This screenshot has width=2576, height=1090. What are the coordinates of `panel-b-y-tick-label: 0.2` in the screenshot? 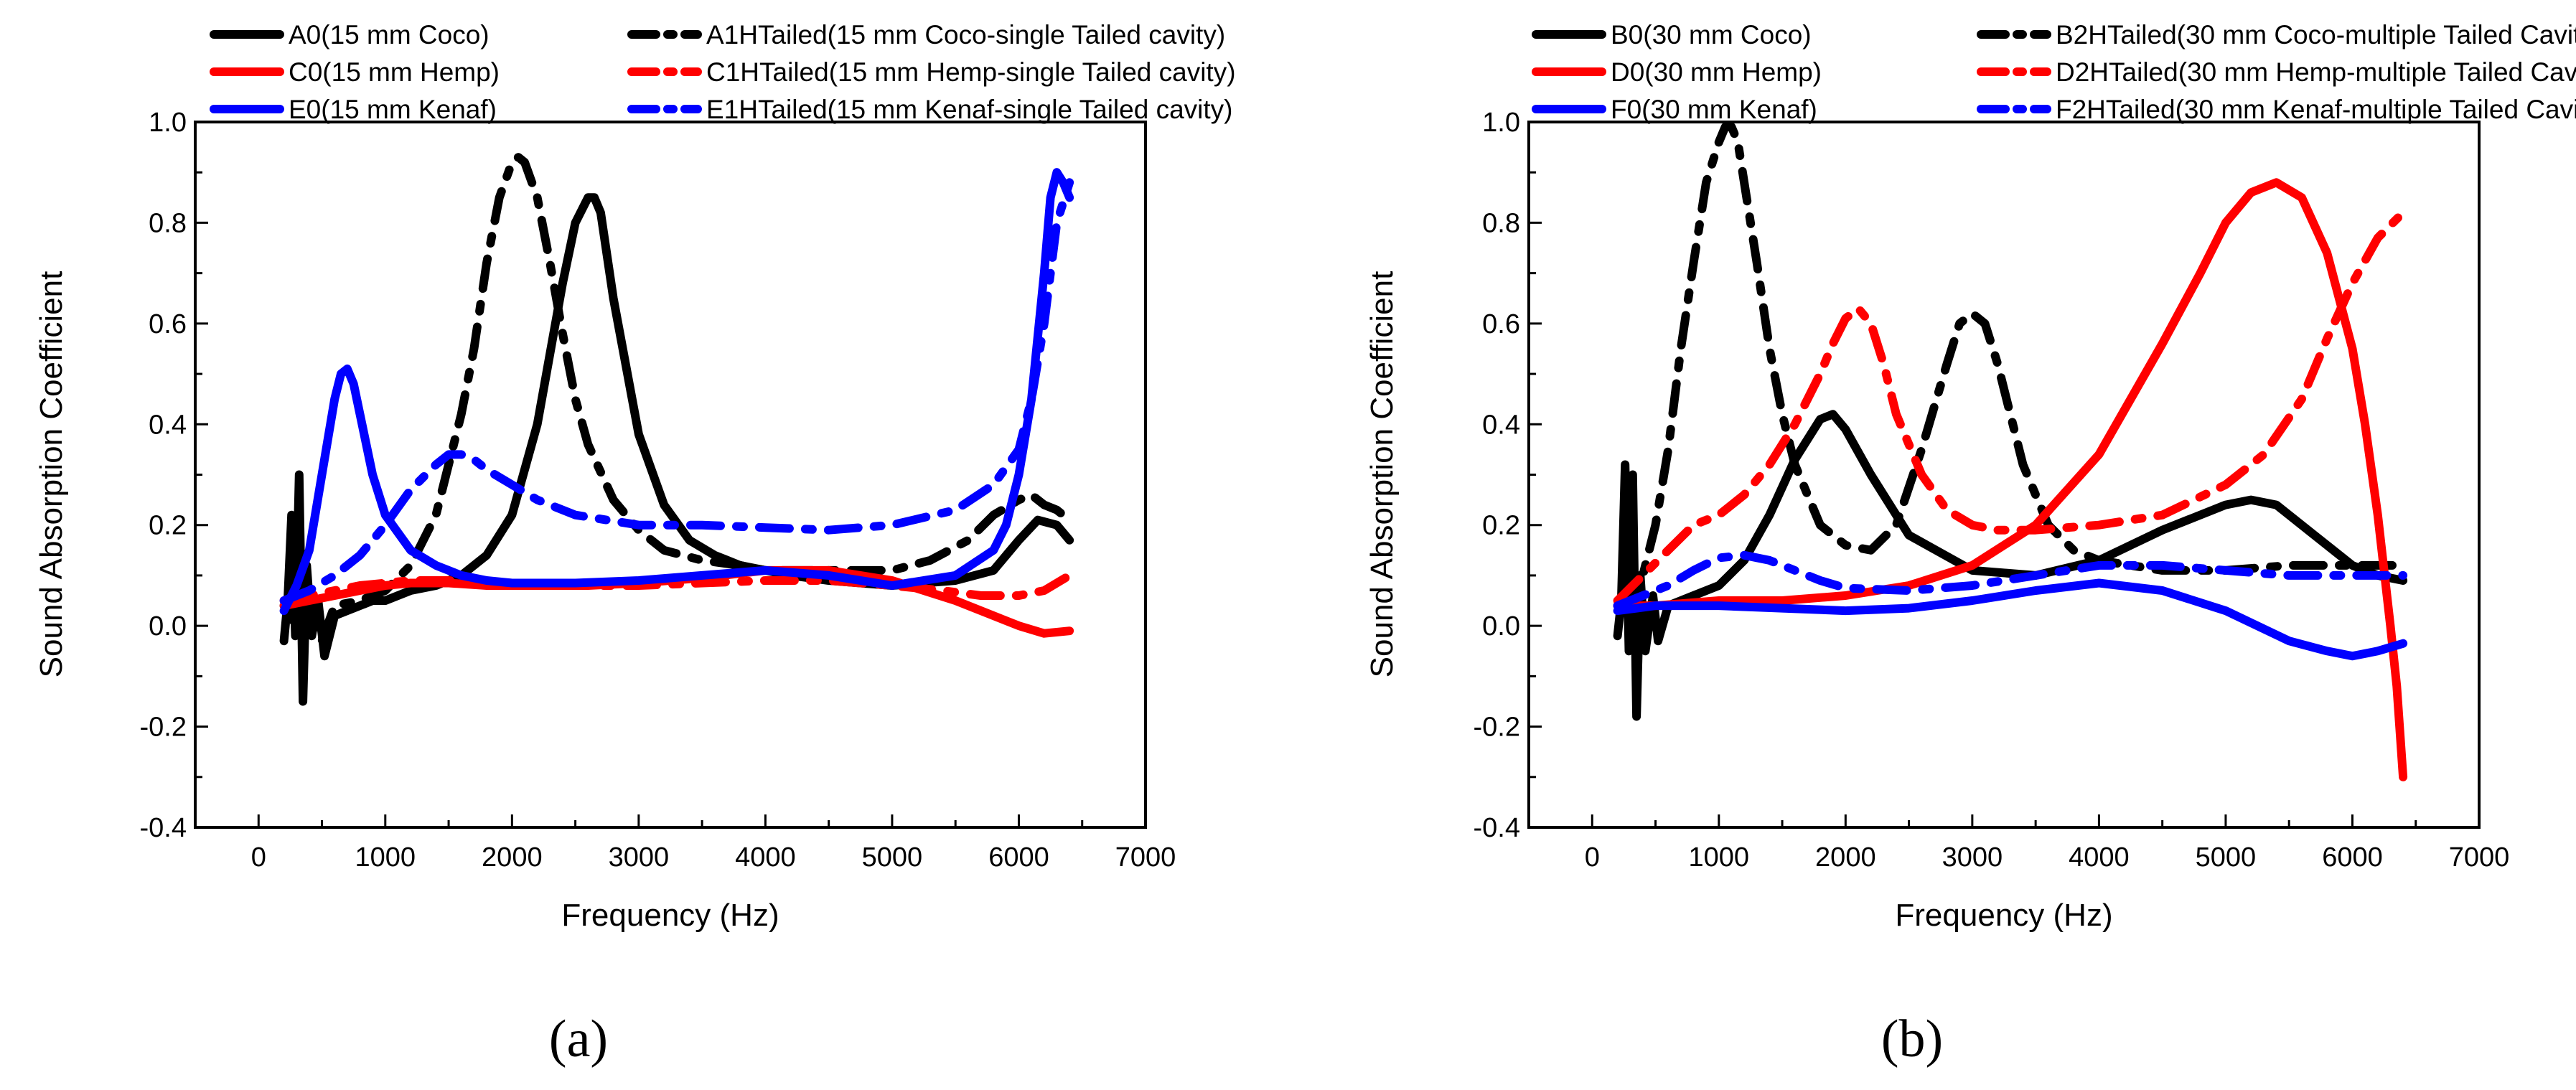 It's located at (1501, 526).